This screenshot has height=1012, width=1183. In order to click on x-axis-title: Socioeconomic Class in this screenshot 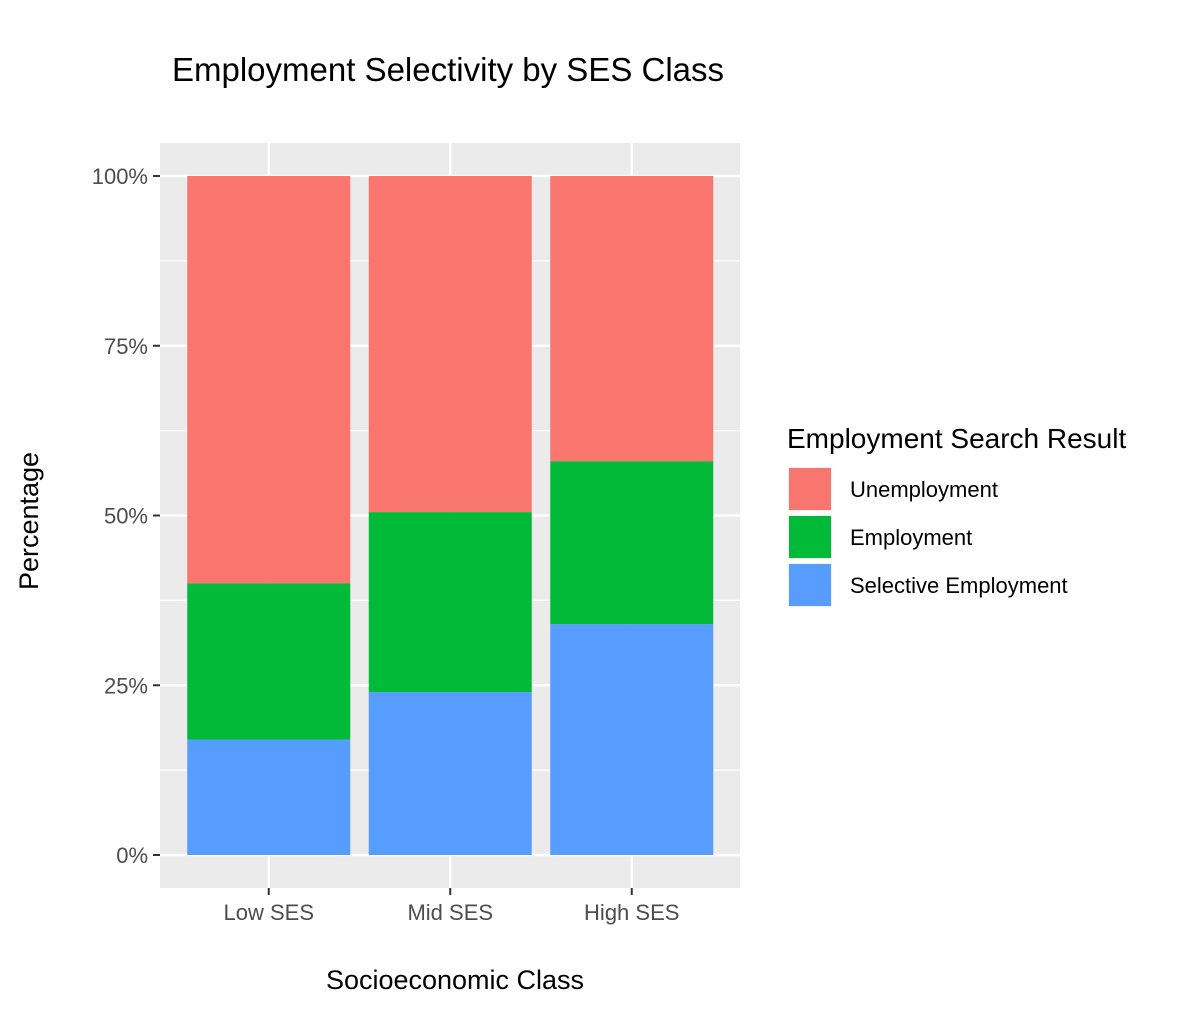, I will do `click(455, 980)`.